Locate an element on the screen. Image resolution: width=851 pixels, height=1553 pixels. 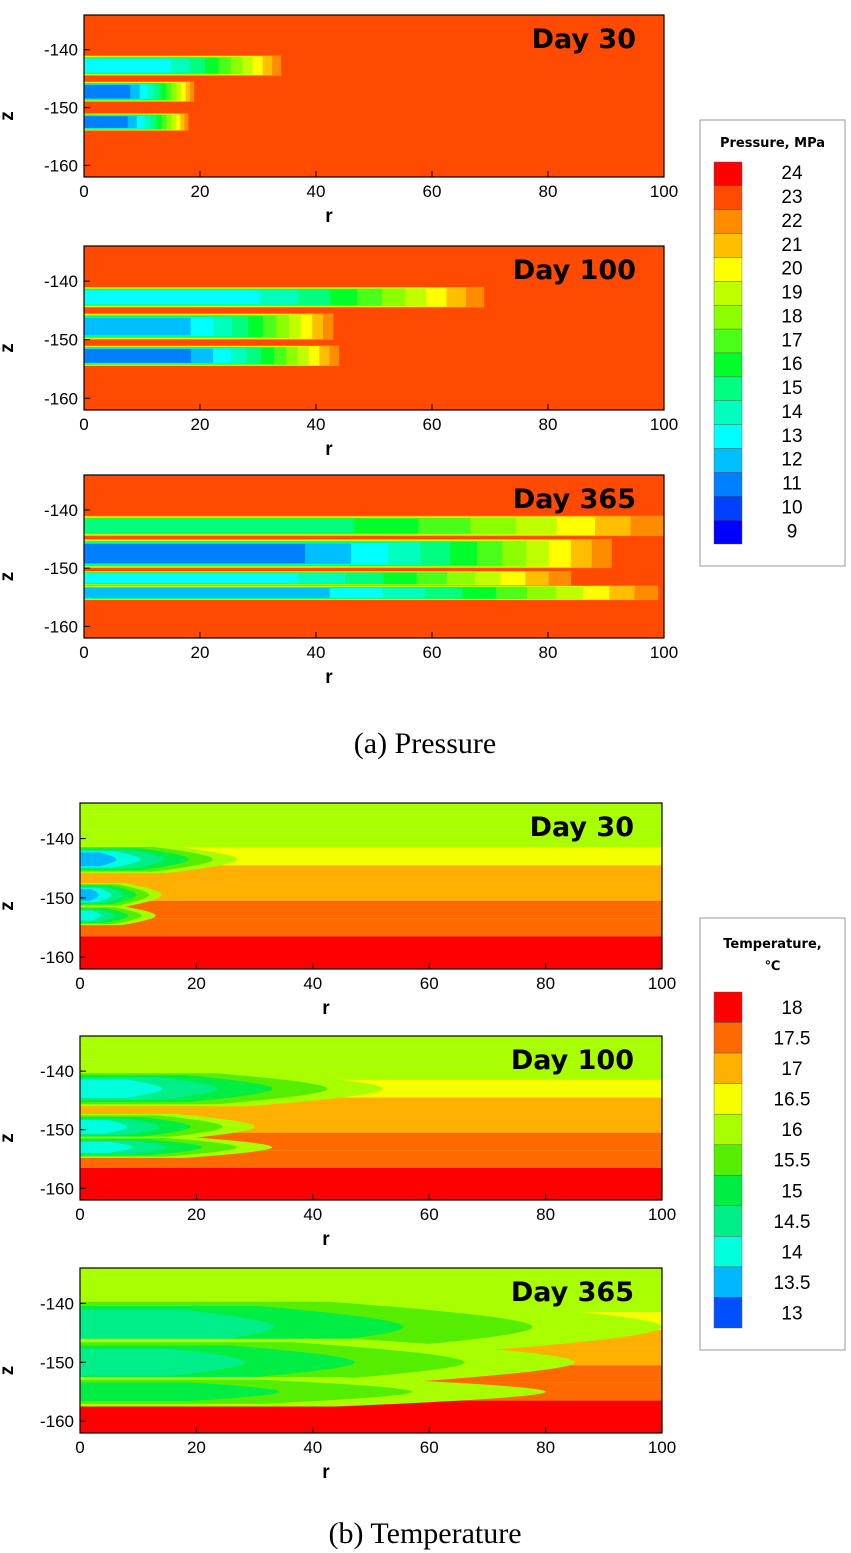
pressure-panel-1: 0 20 40 60 80 100 -140 -150 -160 r z Day 30 is located at coordinates (339, 120).